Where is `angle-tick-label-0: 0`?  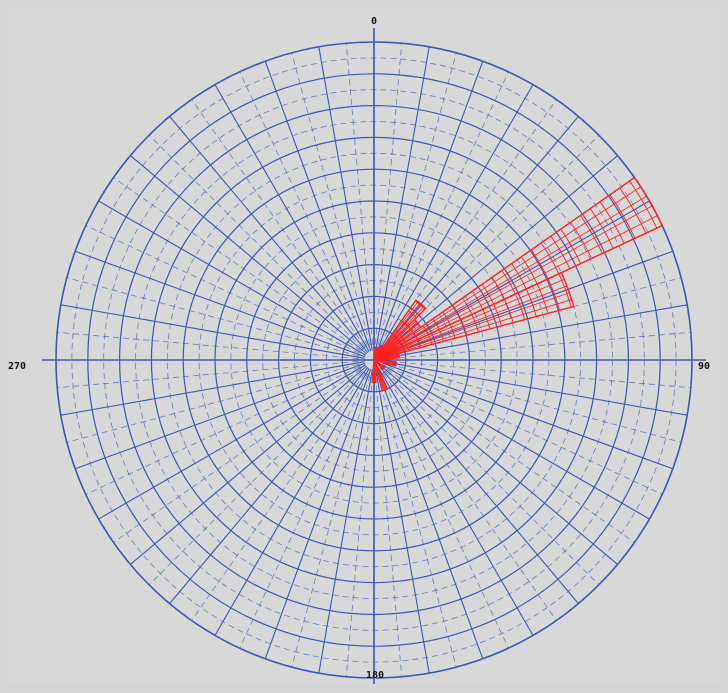 angle-tick-label-0: 0 is located at coordinates (374, 21).